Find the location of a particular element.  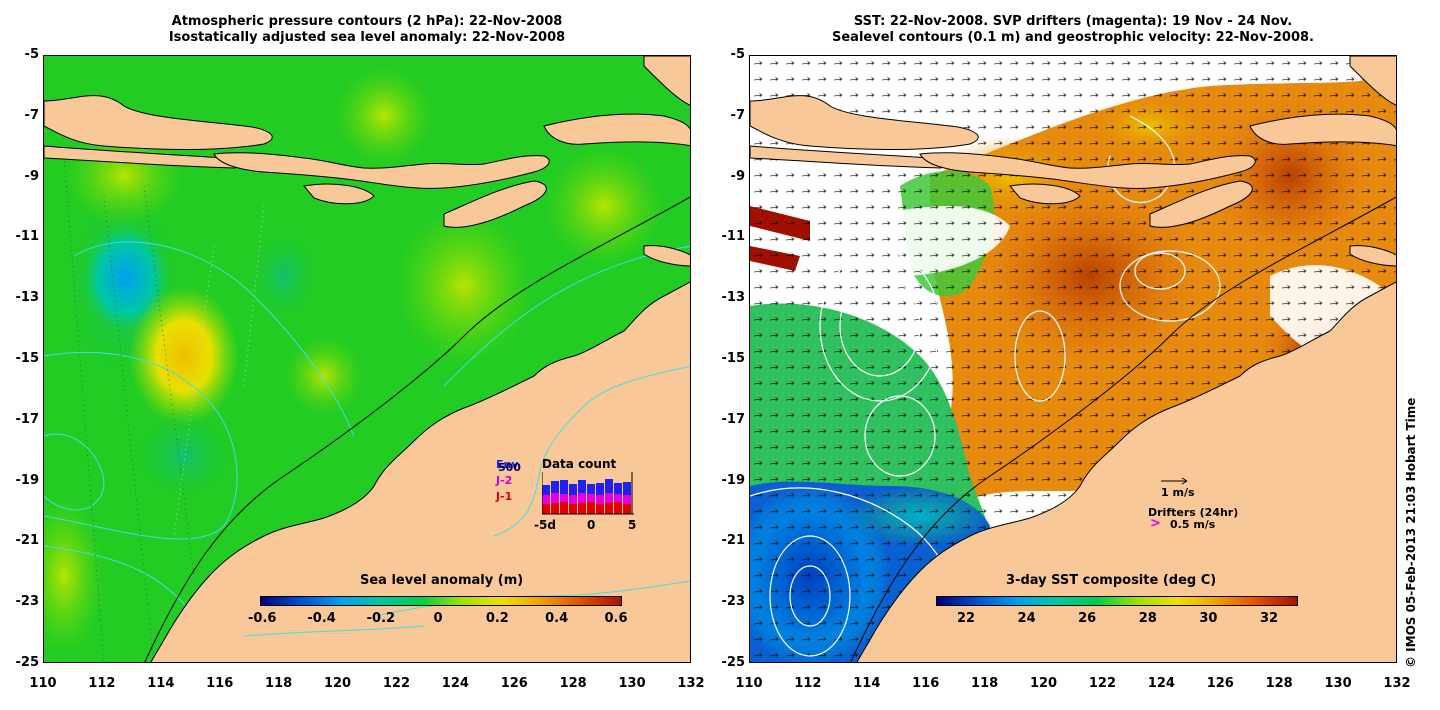

right-colorbar-title: 3-day SST composite (deg C) is located at coordinates (1111, 580).